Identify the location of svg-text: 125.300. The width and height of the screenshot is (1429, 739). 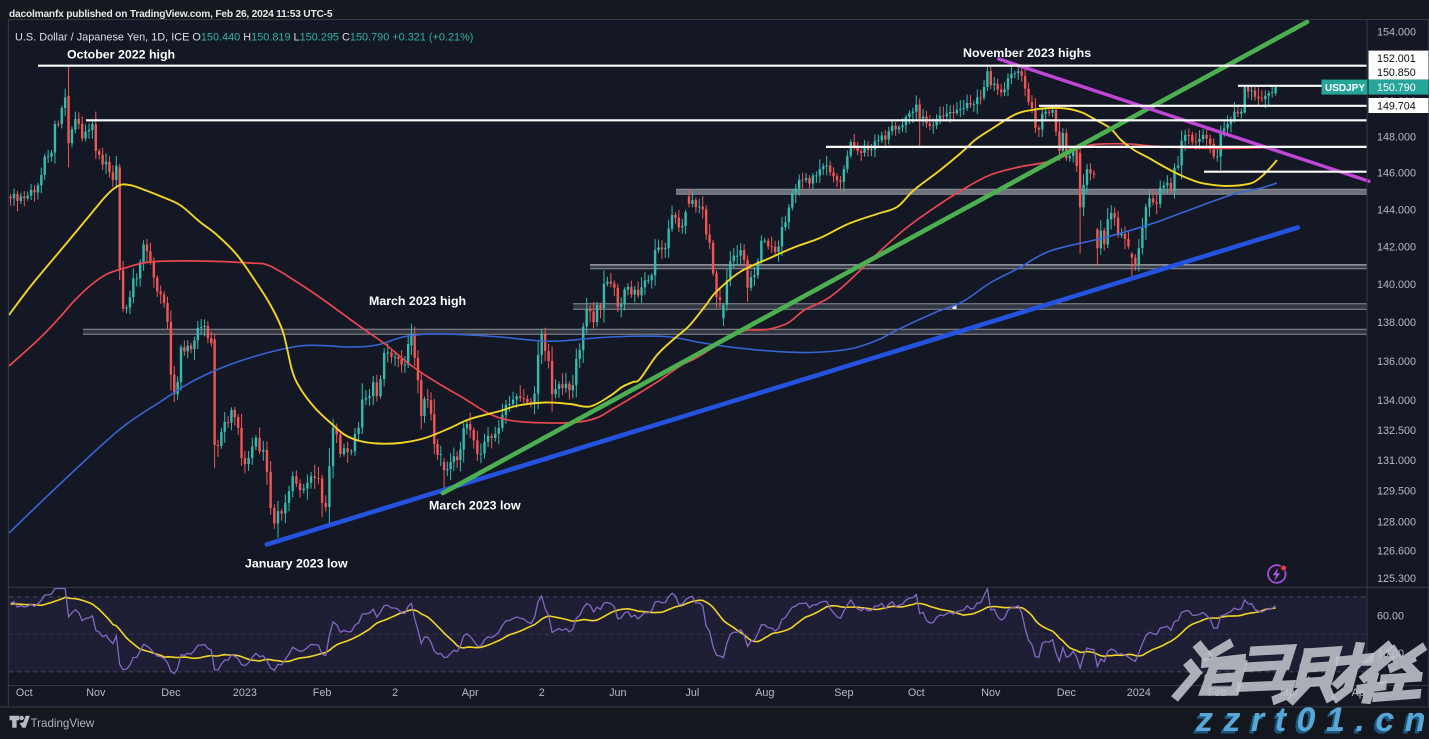
(1396, 579).